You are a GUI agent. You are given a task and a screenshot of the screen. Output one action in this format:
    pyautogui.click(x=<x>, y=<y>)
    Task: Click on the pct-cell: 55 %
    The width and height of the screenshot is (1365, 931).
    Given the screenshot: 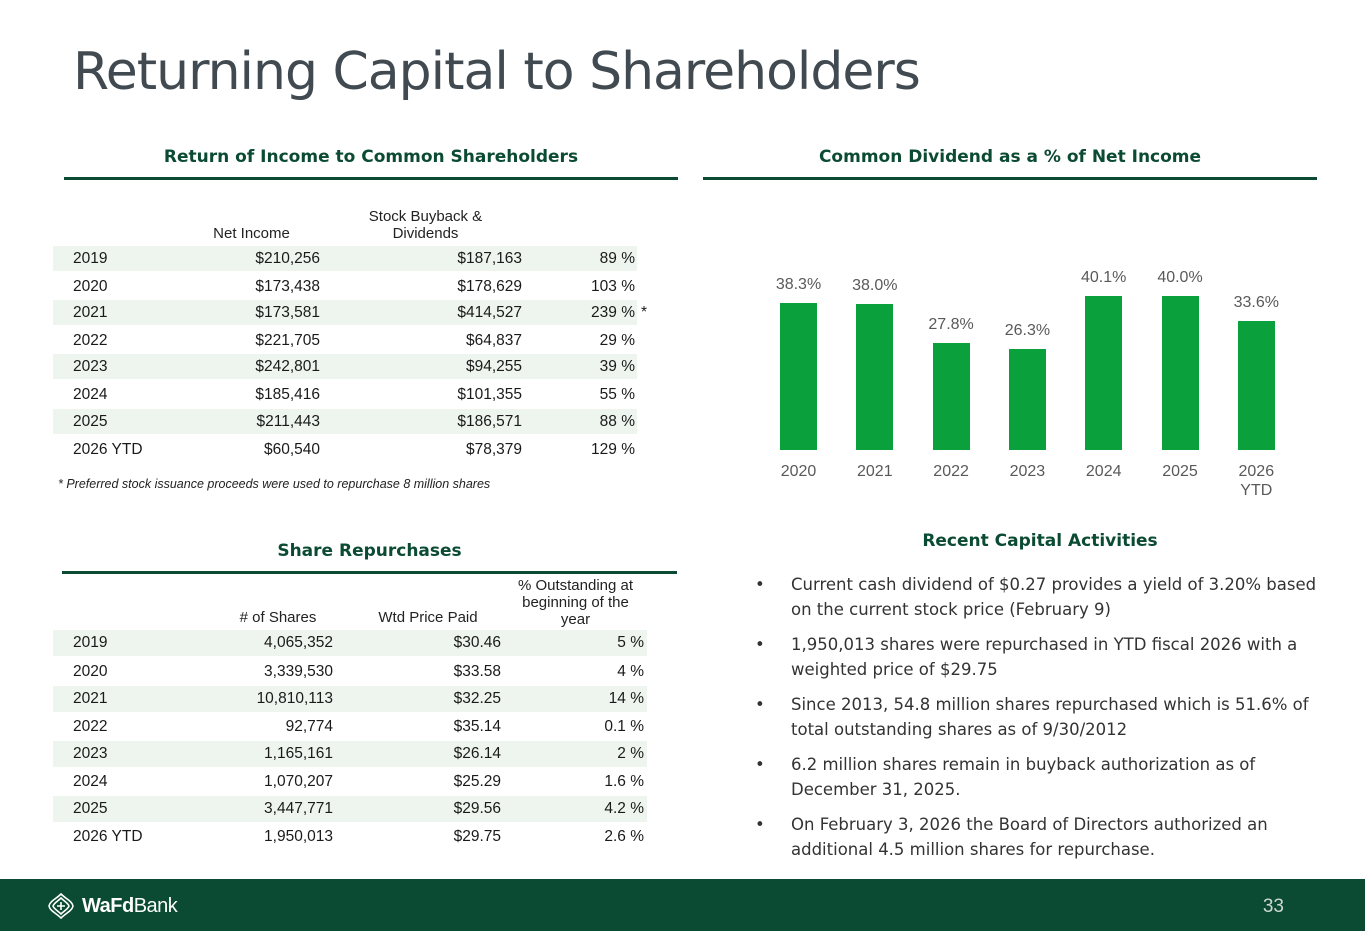 What is the action you would take?
    pyautogui.click(x=617, y=394)
    